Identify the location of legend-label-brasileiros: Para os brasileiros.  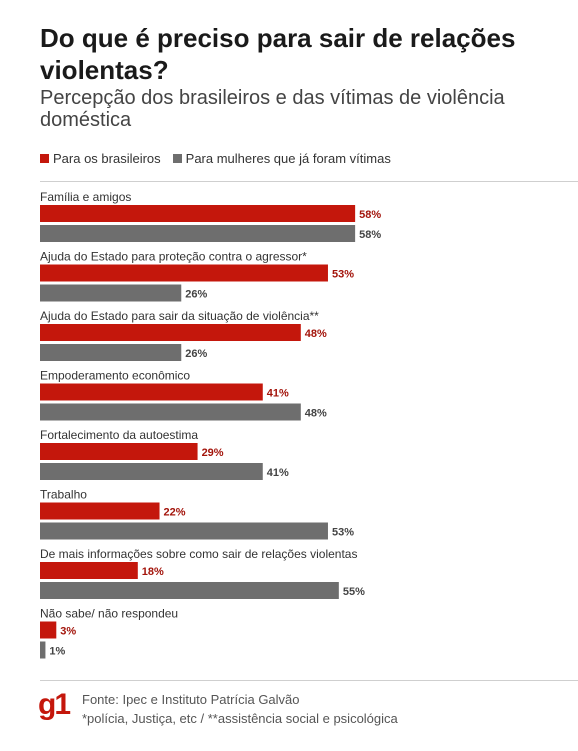
(107, 158).